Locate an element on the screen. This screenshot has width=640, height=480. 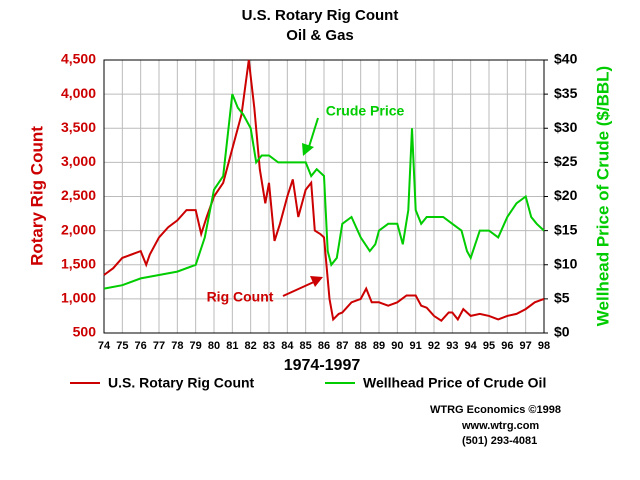
x-tick-label: 92 is located at coordinates (434, 346).